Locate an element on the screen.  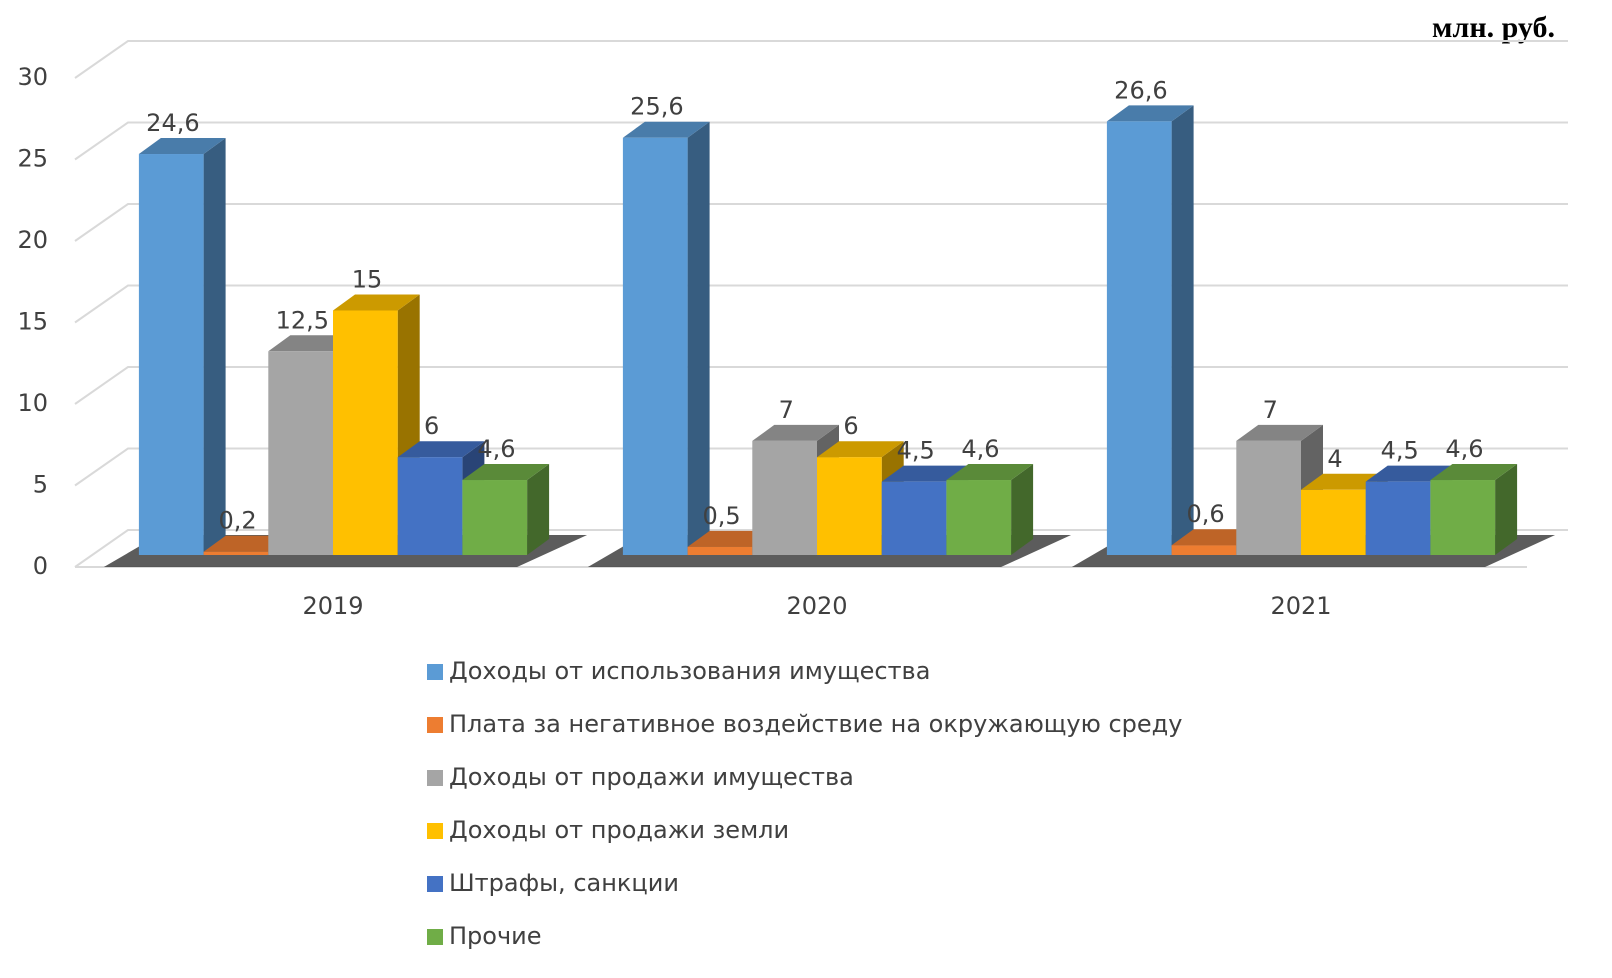
data-label: 15 is located at coordinates (367, 280).